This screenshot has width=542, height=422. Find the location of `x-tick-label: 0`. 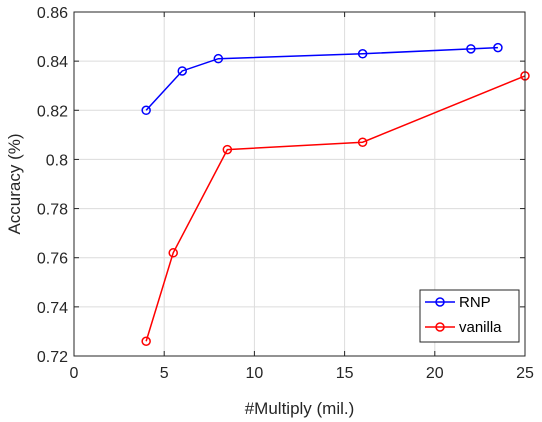

x-tick-label: 0 is located at coordinates (74, 373).